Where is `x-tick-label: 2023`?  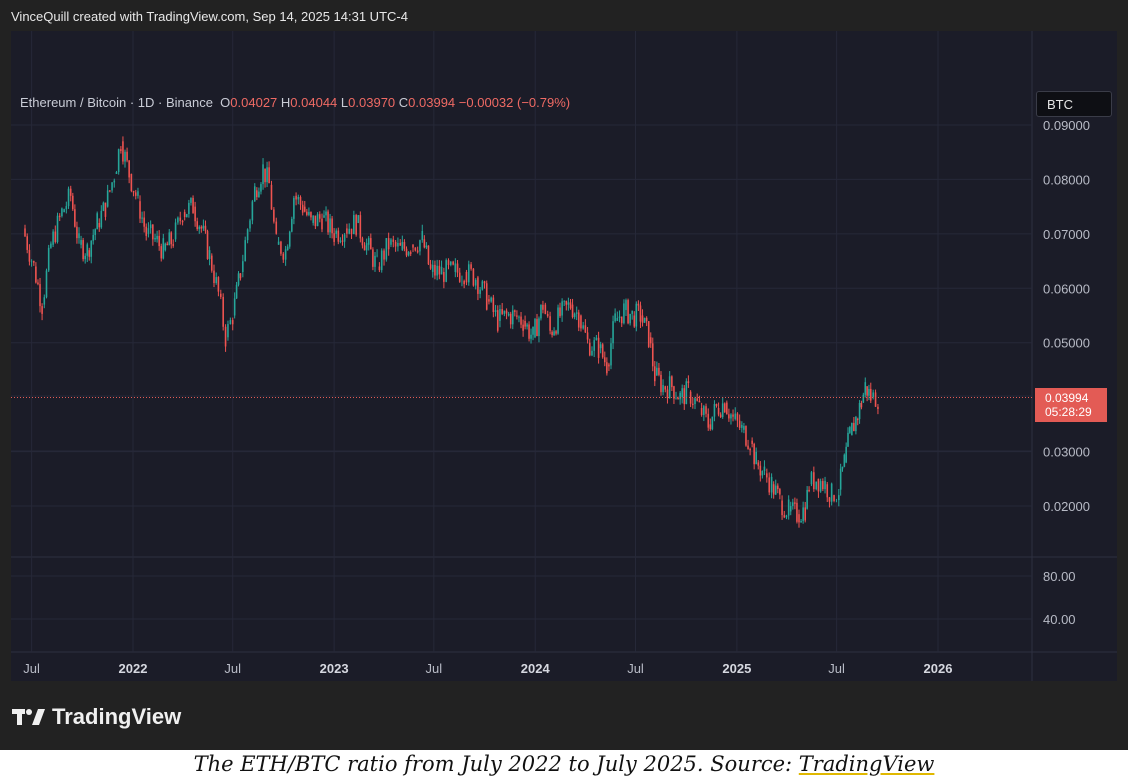
x-tick-label: 2023 is located at coordinates (334, 668).